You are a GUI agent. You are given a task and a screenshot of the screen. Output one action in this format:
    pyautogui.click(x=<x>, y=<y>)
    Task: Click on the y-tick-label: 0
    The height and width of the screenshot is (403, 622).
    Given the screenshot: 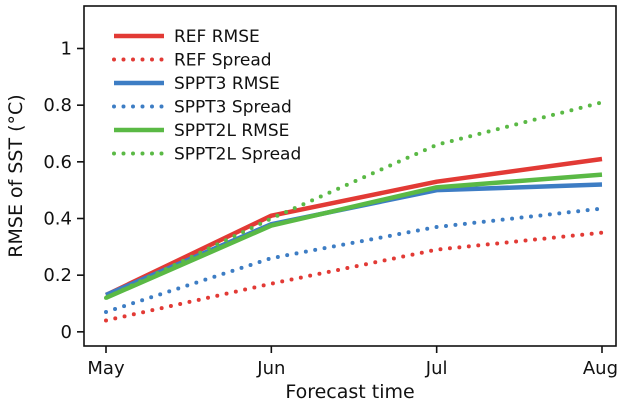 What is the action you would take?
    pyautogui.click(x=66, y=332)
    